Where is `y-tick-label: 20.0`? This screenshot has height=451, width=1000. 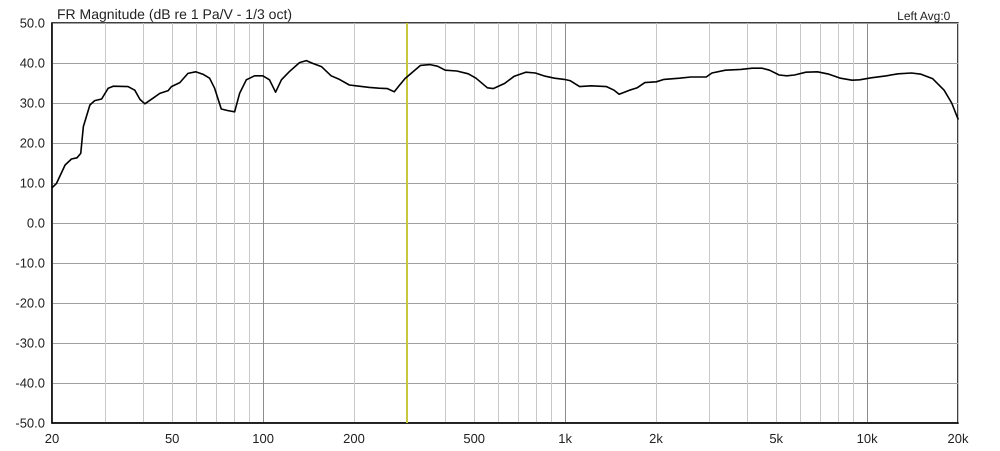 y-tick-label: 20.0 is located at coordinates (32, 143).